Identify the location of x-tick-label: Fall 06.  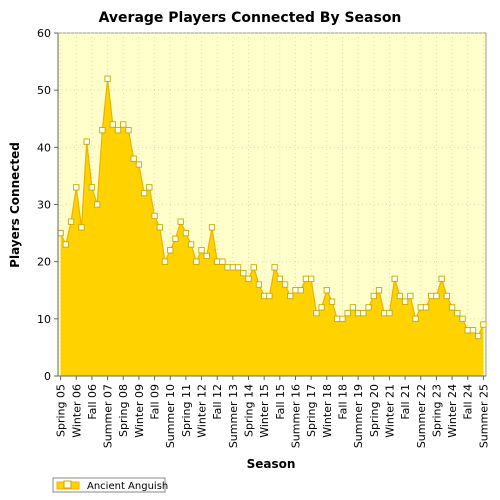
(92, 402).